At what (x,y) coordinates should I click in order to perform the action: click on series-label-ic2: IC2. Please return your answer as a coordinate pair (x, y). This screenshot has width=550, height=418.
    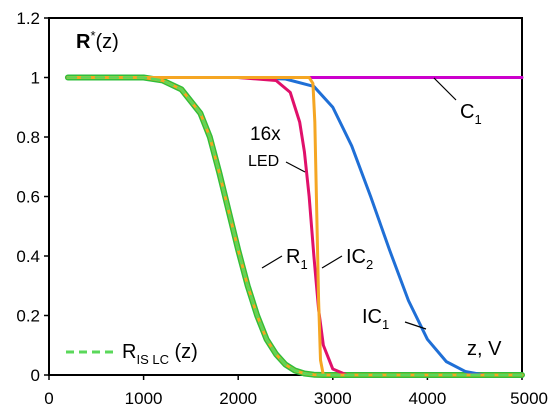
    Looking at the image, I should click on (359, 259).